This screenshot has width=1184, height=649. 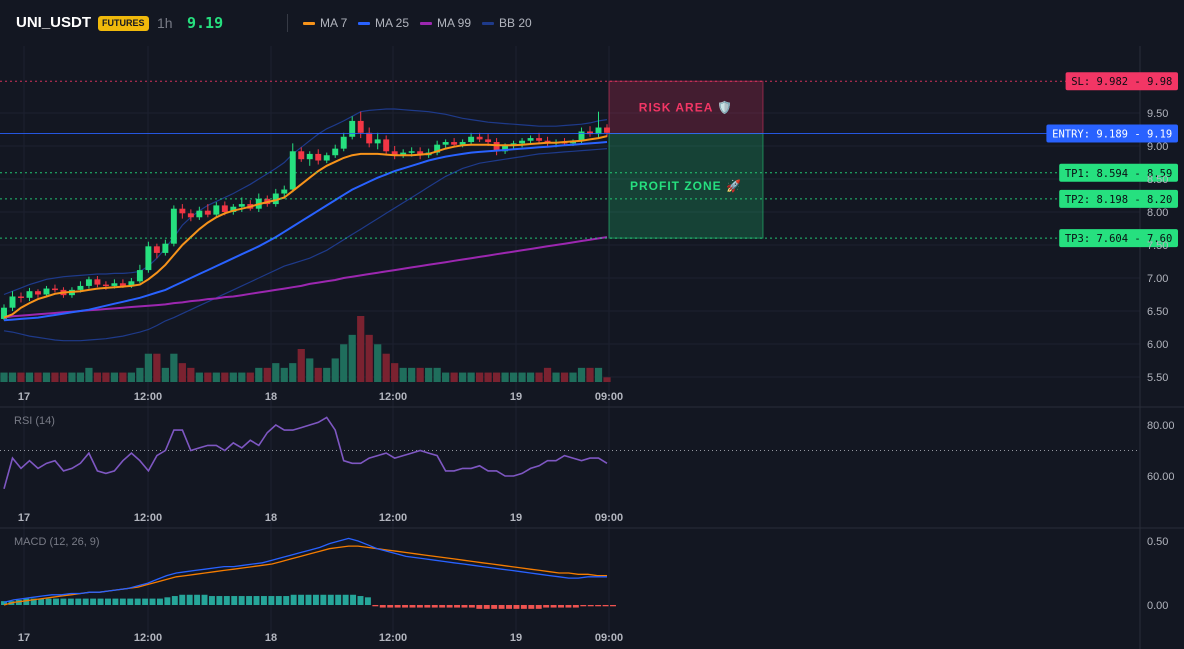 I want to click on legend-ma7: MA 7, so click(x=325, y=23).